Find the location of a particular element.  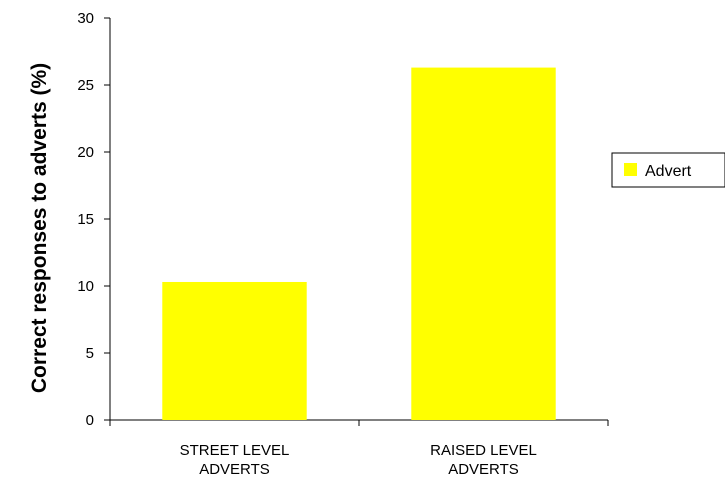

y-axis-label-group: Correct responses to adverts (%) is located at coordinates (39, 228).